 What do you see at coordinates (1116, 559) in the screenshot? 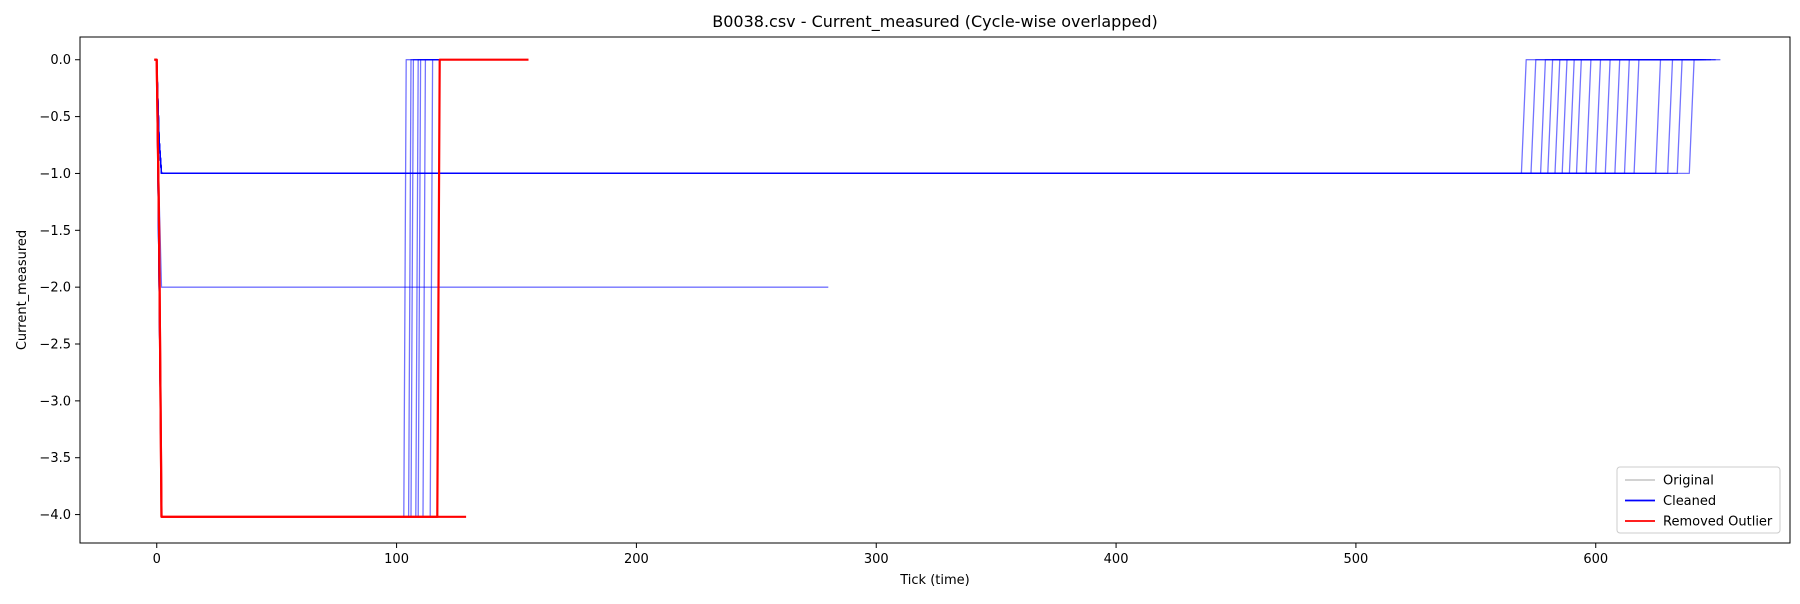
I see `x-tick-label: 400` at bounding box center [1116, 559].